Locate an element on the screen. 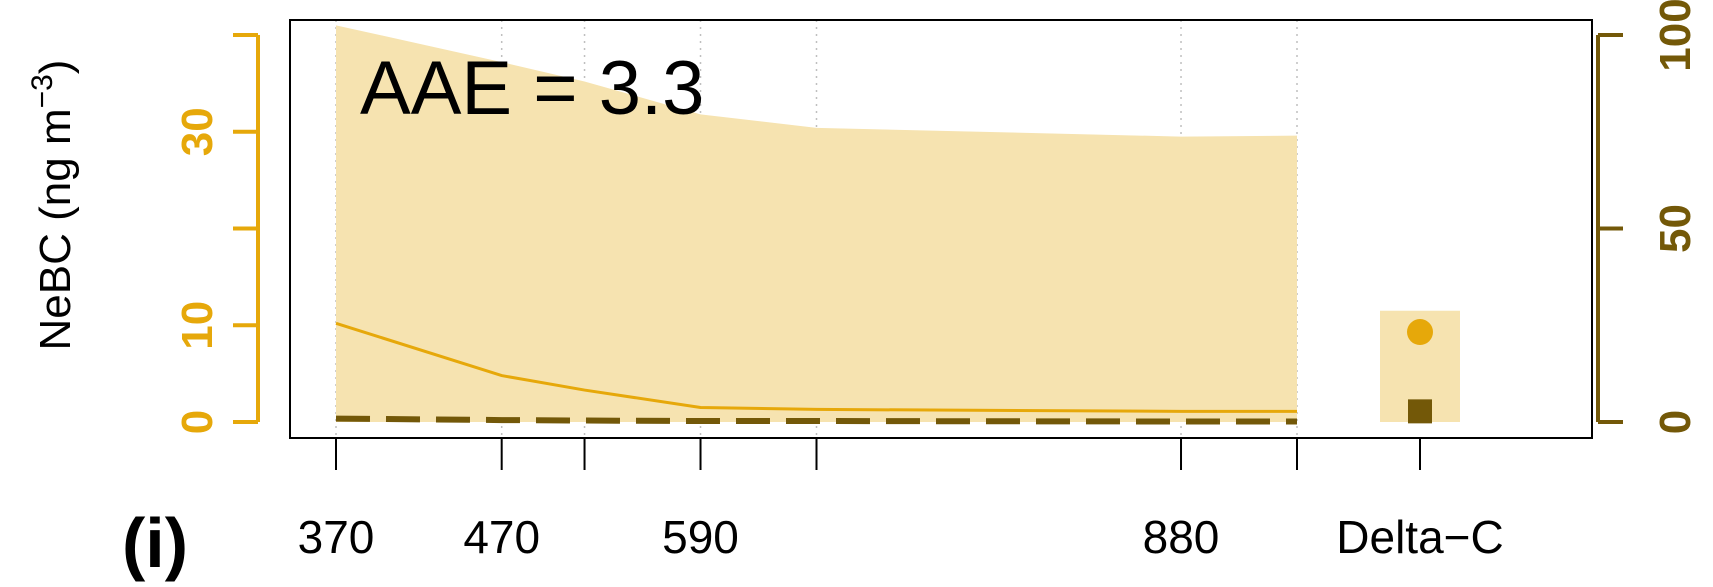  right-axis-tick-label: 50 is located at coordinates (1675, 228).